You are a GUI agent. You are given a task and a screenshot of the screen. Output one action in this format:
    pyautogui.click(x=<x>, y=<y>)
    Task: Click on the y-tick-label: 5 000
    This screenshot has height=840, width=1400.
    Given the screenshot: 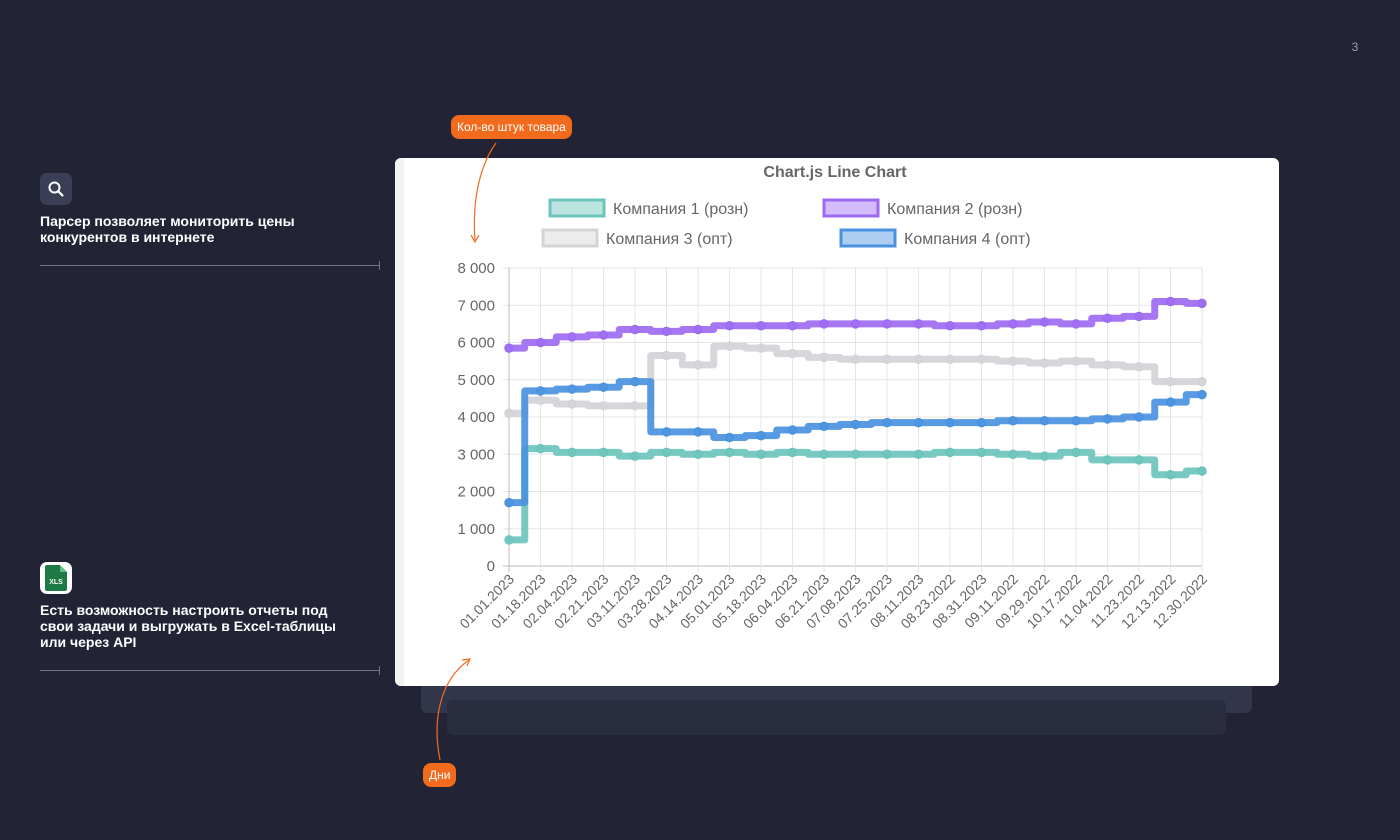 What is the action you would take?
    pyautogui.click(x=476, y=380)
    